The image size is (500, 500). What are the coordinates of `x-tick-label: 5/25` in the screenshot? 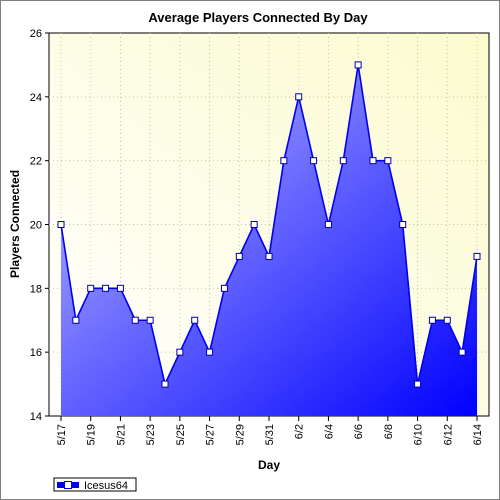 It's located at (181, 434).